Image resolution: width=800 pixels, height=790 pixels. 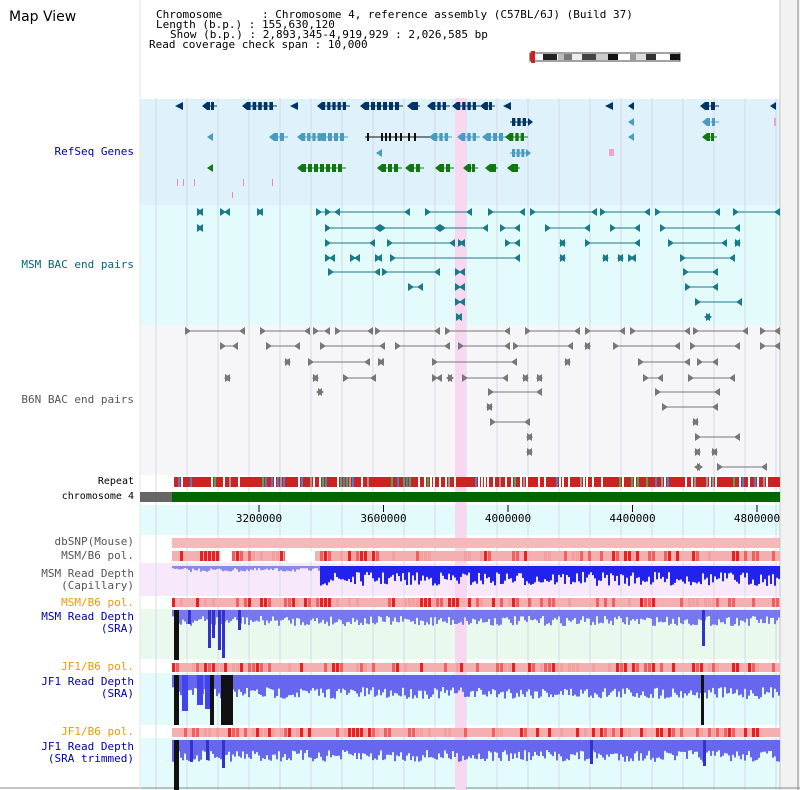 What do you see at coordinates (194, 182) in the screenshot?
I see `refseq-pink-tick` at bounding box center [194, 182].